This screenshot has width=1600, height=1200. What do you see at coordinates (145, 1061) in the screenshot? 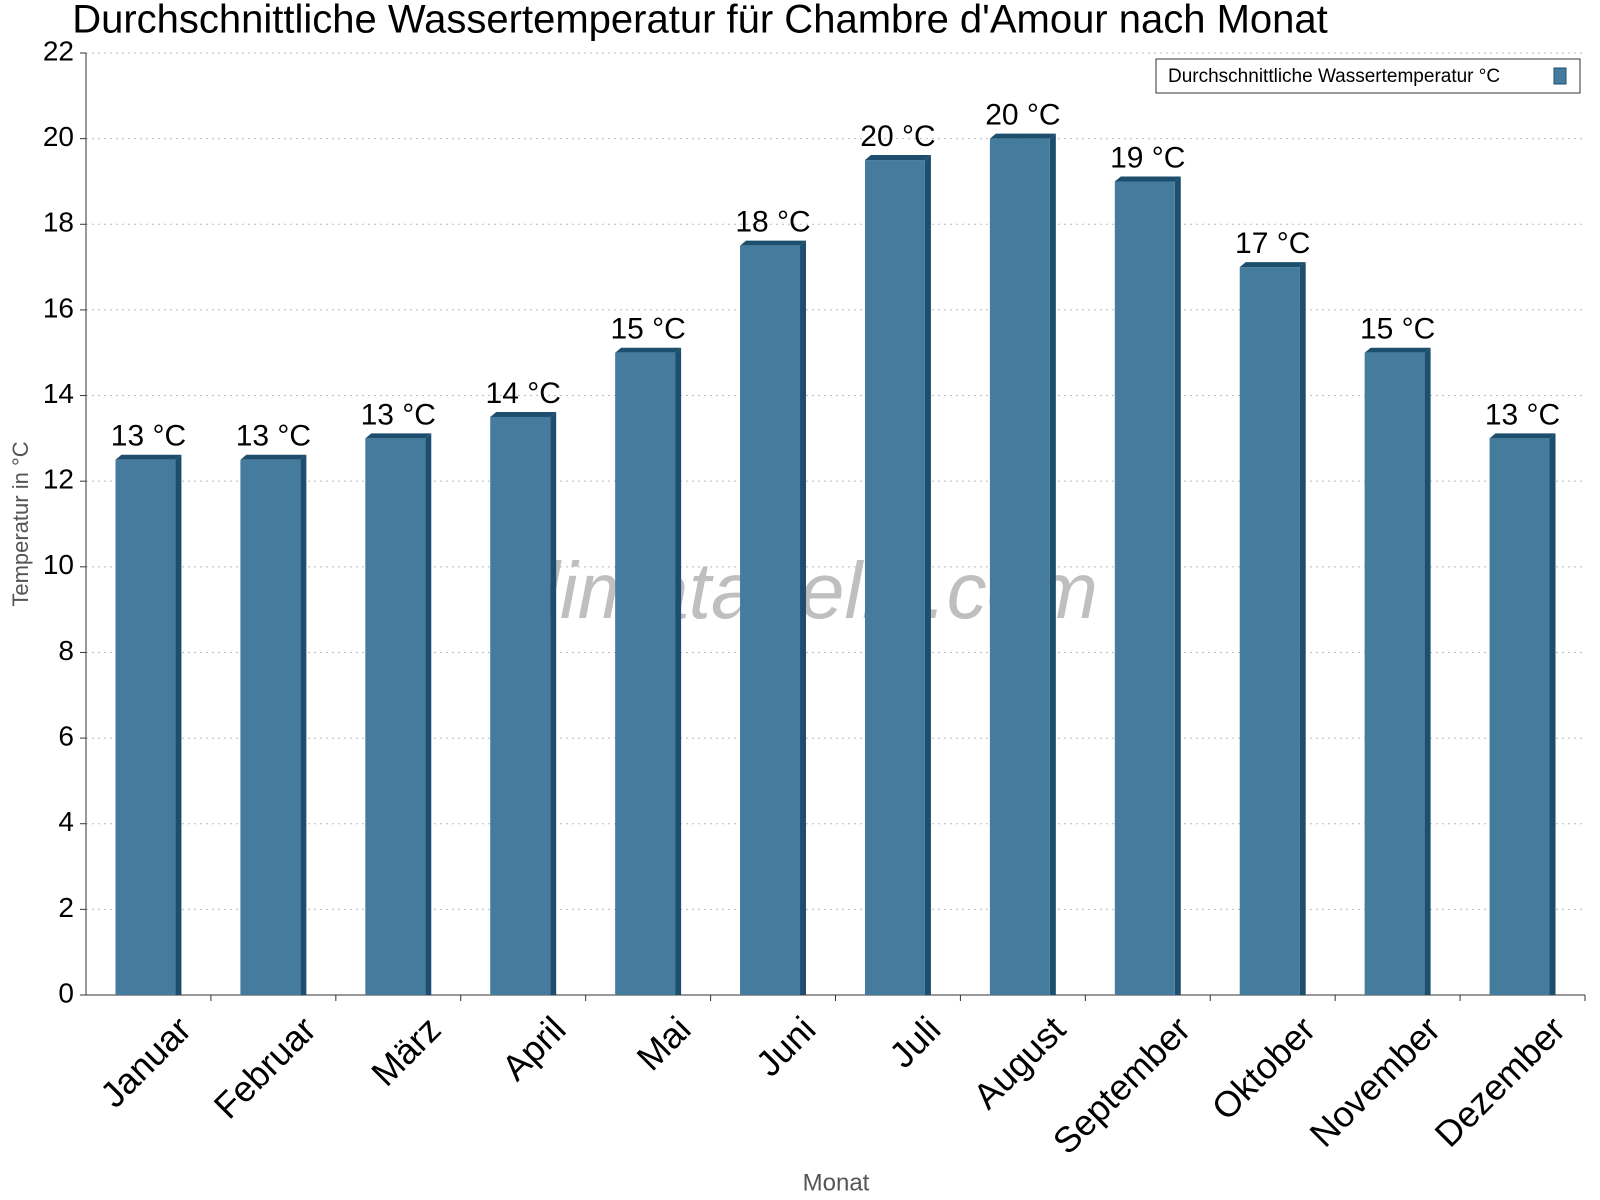
I see `x-tick-label: Januar` at bounding box center [145, 1061].